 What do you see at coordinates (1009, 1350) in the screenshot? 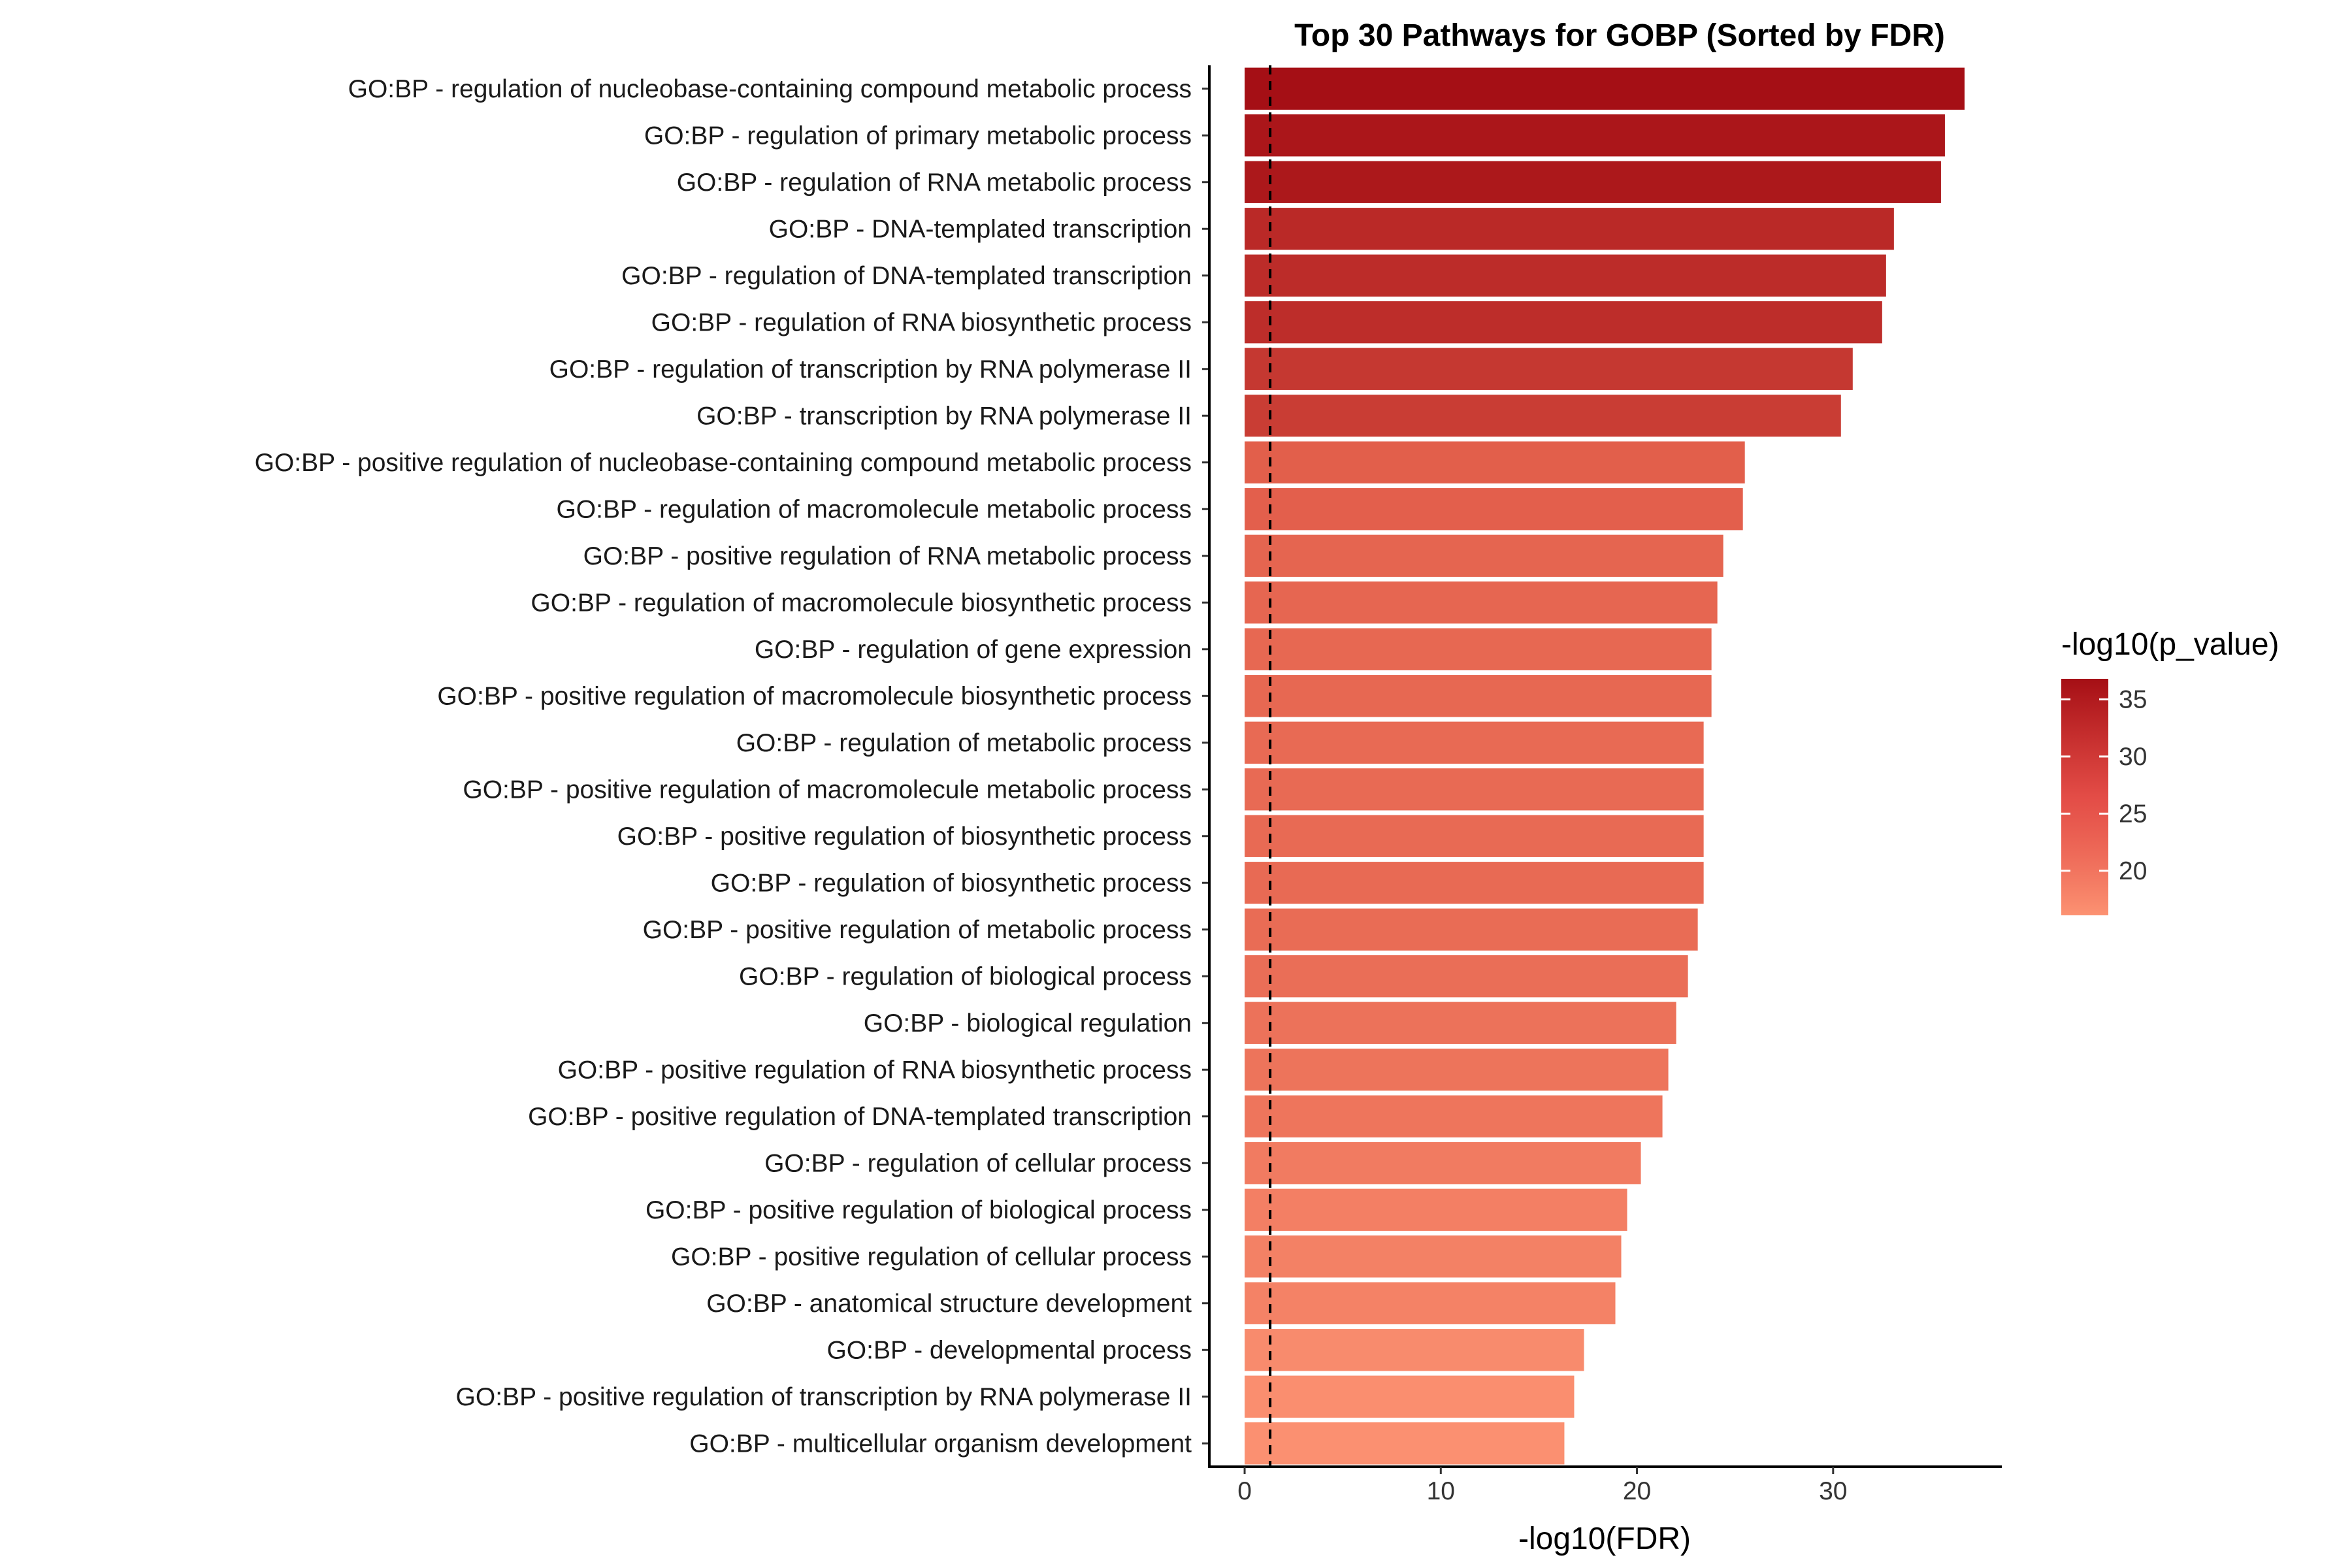
I see `category-label: GO:BP - developmental process` at bounding box center [1009, 1350].